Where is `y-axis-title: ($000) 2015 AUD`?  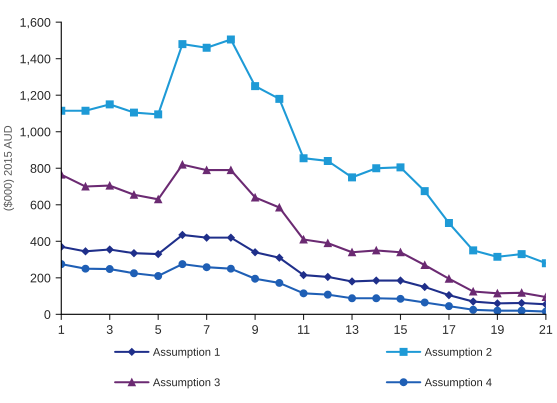
y-axis-title: ($000) 2015 AUD is located at coordinates (8, 168).